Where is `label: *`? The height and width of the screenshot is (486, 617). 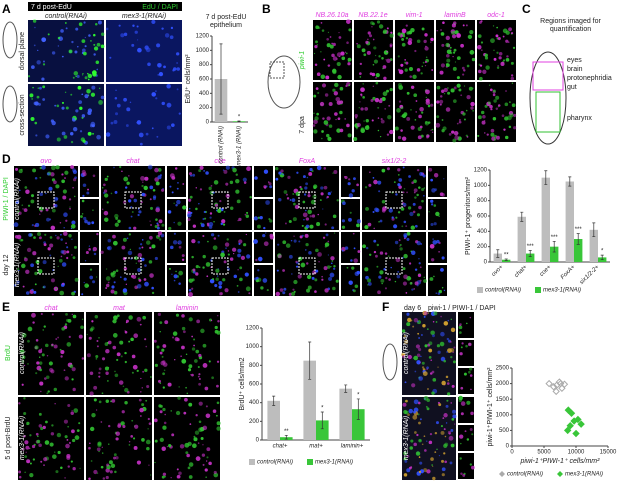
label: * is located at coordinates (239, 118).